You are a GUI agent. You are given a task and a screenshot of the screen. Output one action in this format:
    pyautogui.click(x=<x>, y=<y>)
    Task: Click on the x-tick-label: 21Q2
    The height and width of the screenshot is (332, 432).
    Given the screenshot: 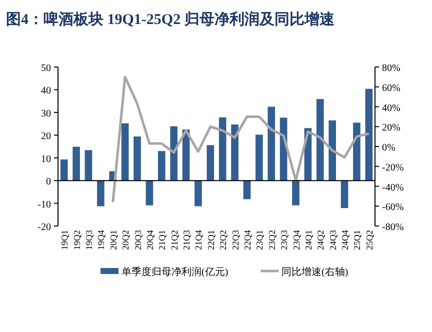 What is the action you would take?
    pyautogui.click(x=174, y=240)
    